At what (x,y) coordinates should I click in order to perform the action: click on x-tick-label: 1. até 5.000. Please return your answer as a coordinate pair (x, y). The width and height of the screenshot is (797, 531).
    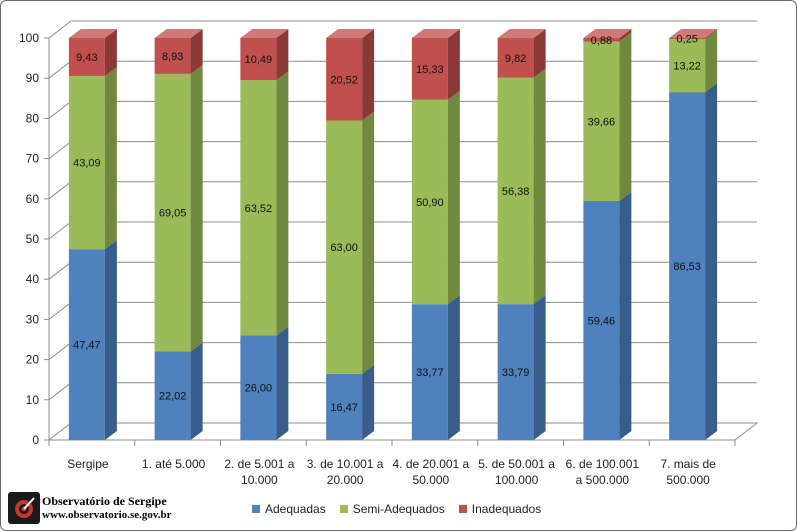
    Looking at the image, I should click on (174, 464).